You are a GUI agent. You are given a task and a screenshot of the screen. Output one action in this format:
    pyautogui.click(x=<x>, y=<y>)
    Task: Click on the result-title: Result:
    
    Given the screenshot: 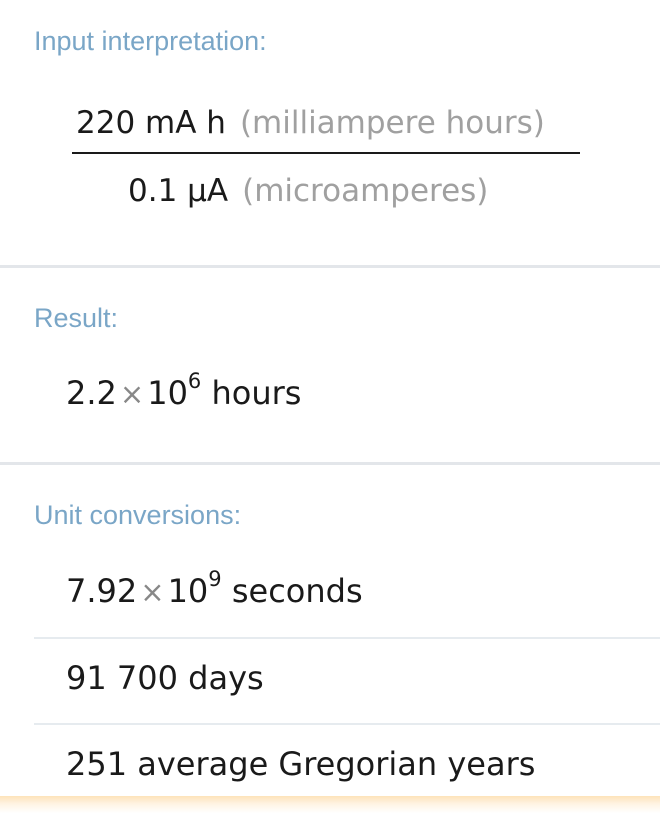 What is the action you would take?
    pyautogui.click(x=76, y=318)
    